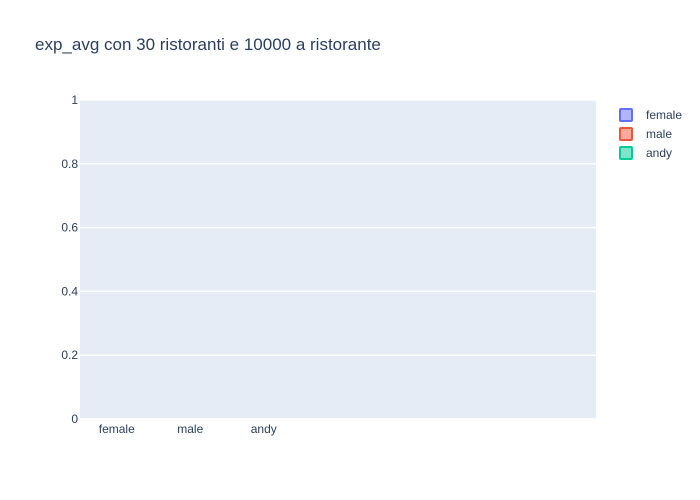 Image resolution: width=700 pixels, height=500 pixels. What do you see at coordinates (117, 429) in the screenshot?
I see `x-tick-label-female: female` at bounding box center [117, 429].